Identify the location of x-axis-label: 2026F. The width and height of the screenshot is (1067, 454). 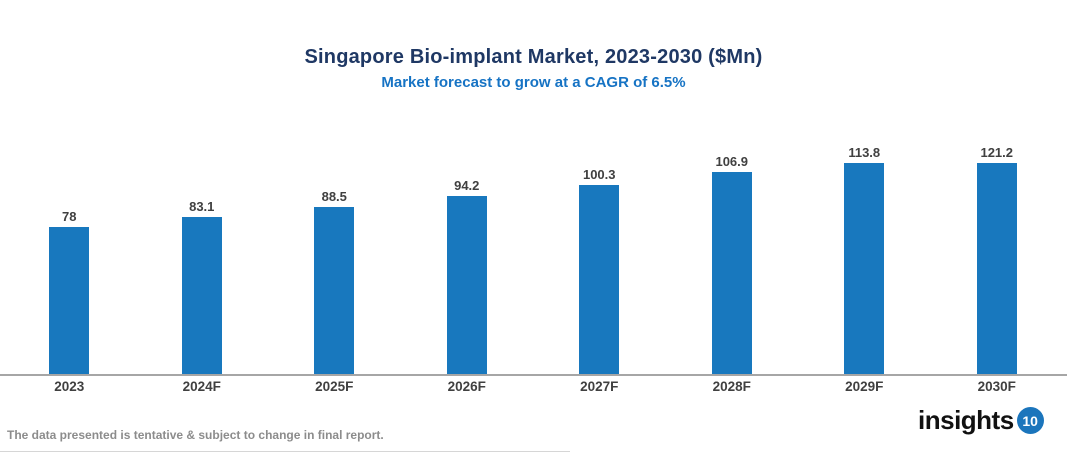
(466, 386).